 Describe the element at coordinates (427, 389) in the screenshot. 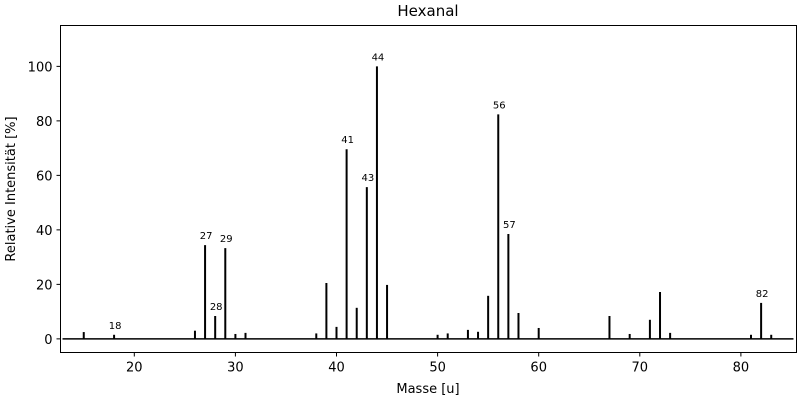

I see `x-axis-label: Masse [u]` at that location.